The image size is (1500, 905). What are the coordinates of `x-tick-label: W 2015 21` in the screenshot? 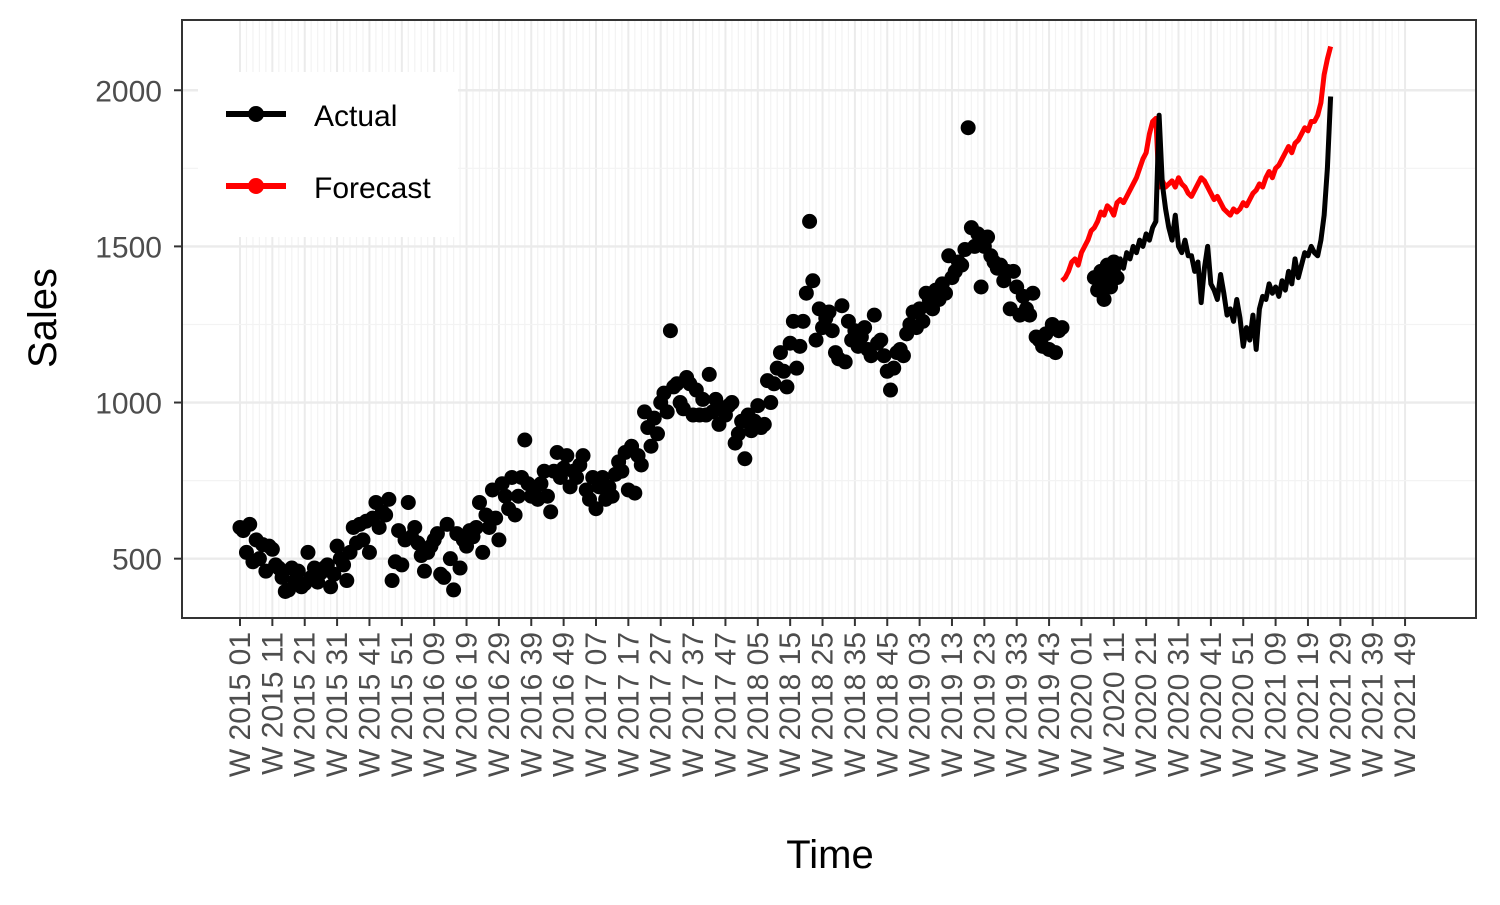 It's located at (305, 704).